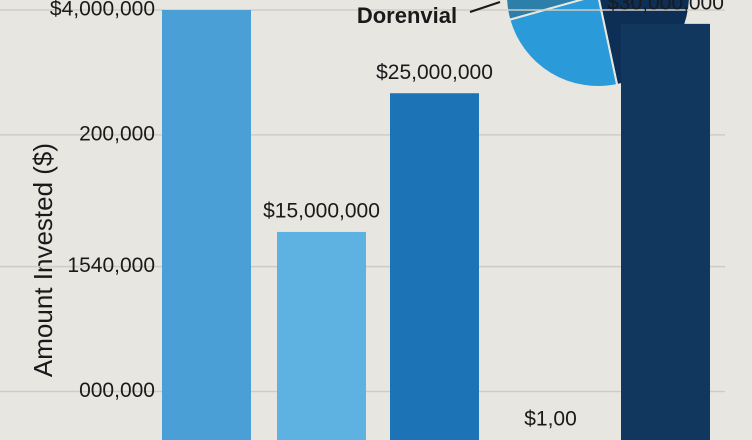  I want to click on data-label: $15,000,000, so click(321, 210).